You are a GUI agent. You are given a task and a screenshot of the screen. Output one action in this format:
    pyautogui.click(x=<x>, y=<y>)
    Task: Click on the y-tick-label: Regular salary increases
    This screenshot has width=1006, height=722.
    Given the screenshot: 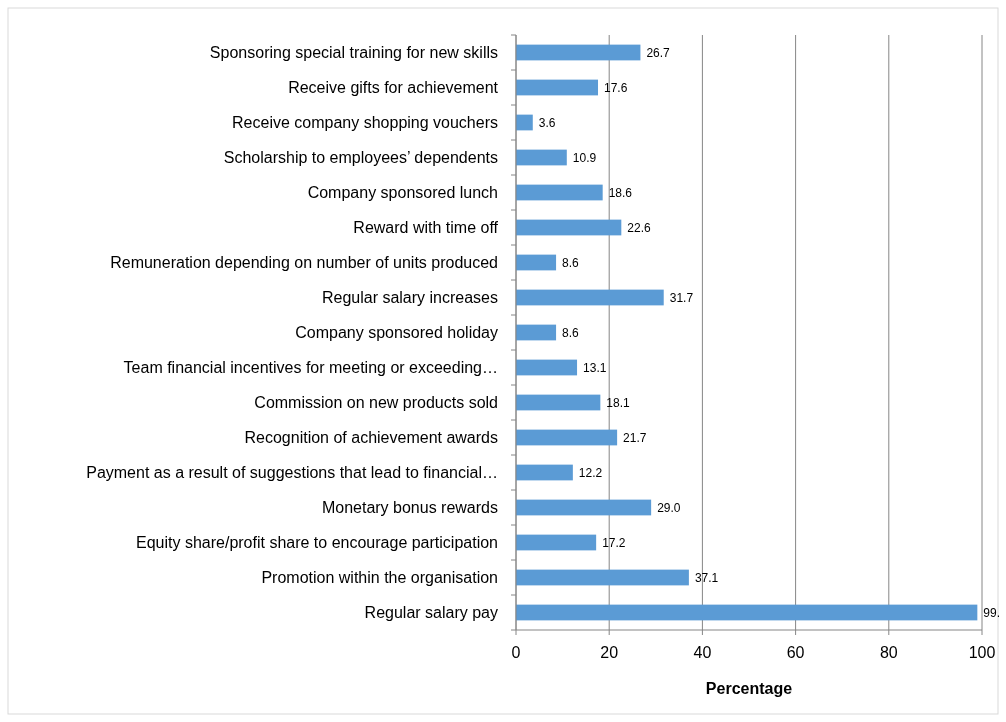 What is the action you would take?
    pyautogui.click(x=409, y=298)
    